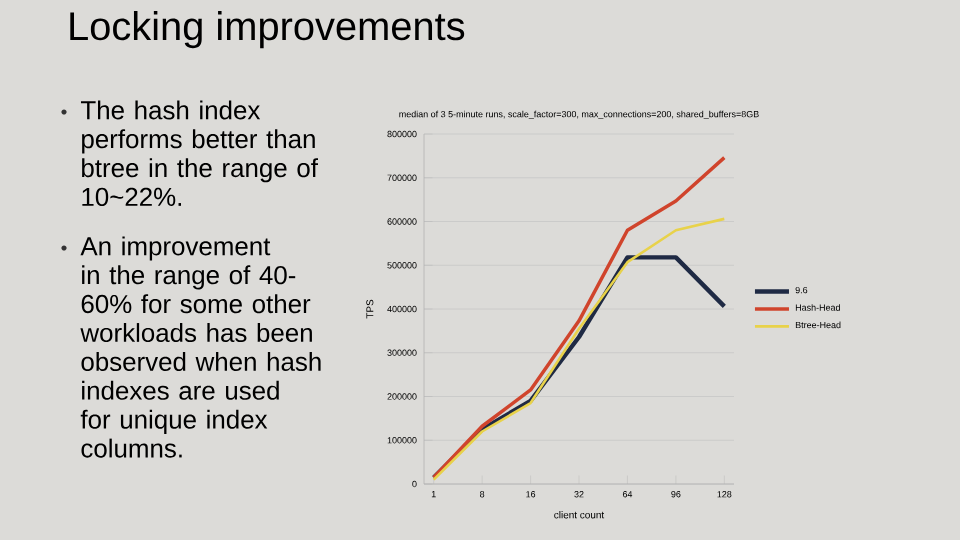  Describe the element at coordinates (199, 153) in the screenshot. I see `text: The hash index performs better than btree in the range of 10~22%.` at that location.